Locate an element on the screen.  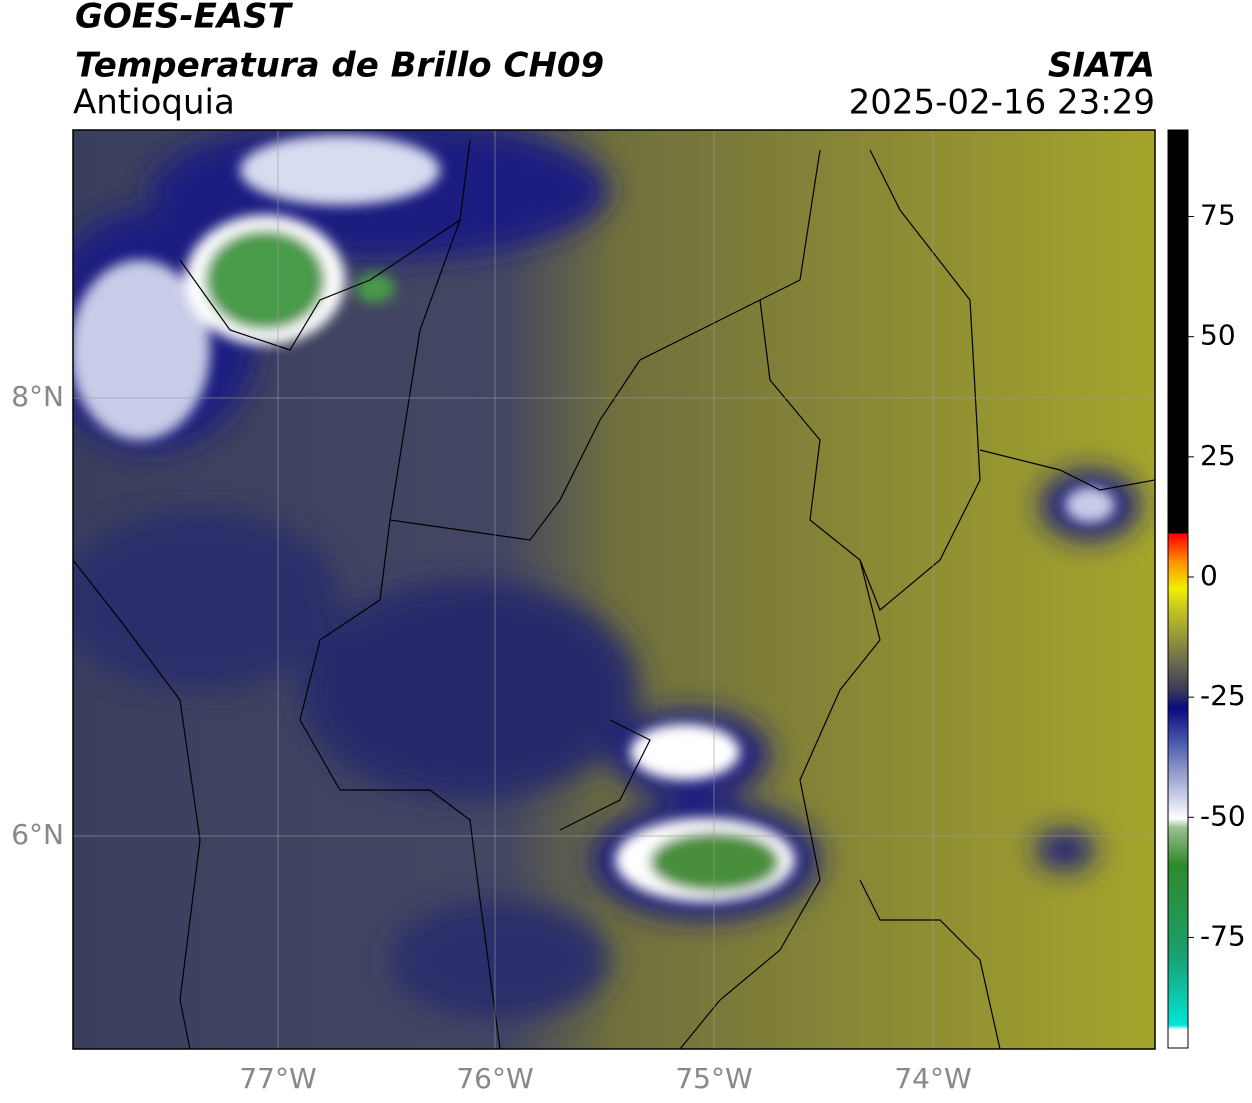
title: GOES-EAST is located at coordinates (184, 18).